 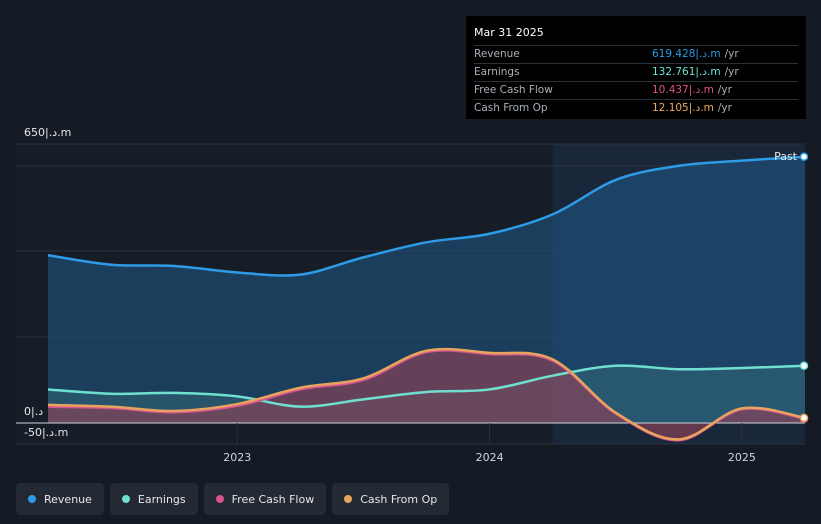 I want to click on tooltip-value: 10.437|.د.m, so click(x=683, y=90).